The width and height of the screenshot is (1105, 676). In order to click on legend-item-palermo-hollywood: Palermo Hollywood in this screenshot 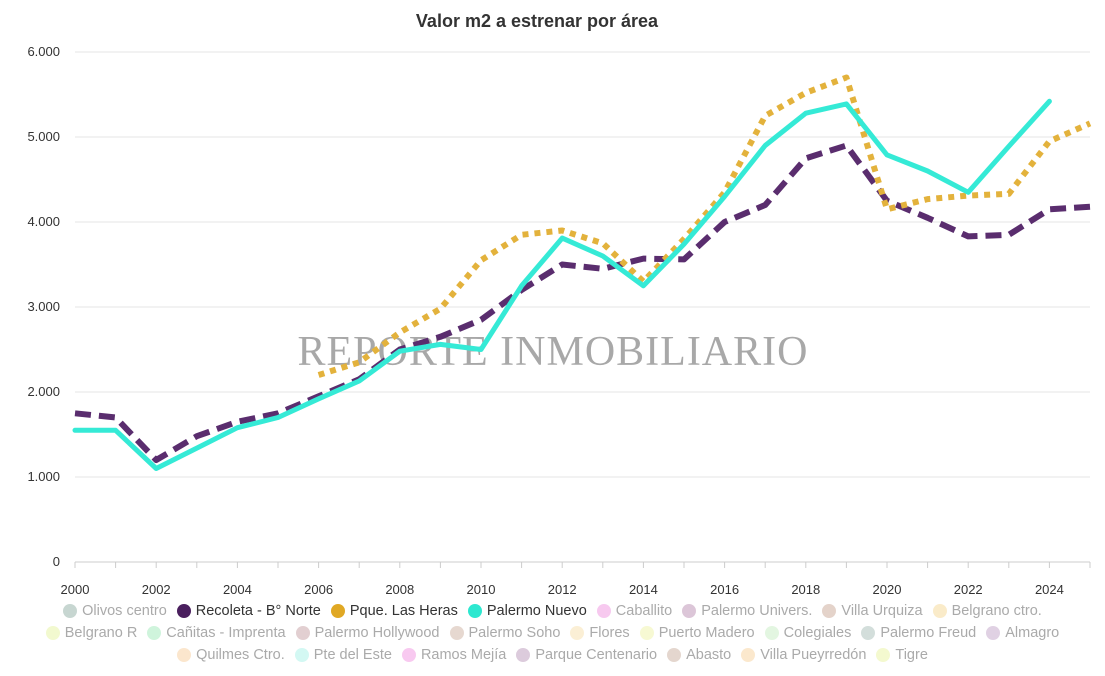, I will do `click(367, 633)`.